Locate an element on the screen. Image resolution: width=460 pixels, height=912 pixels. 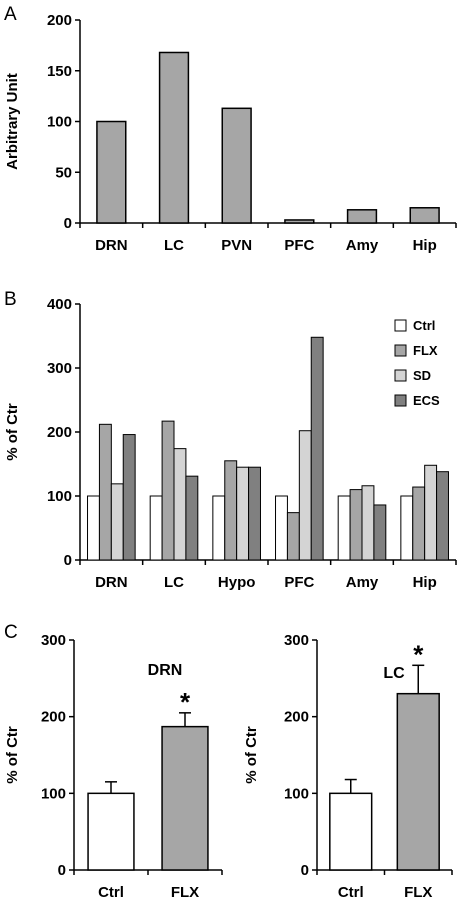
chart-title: DRN is located at coordinates (165, 670).